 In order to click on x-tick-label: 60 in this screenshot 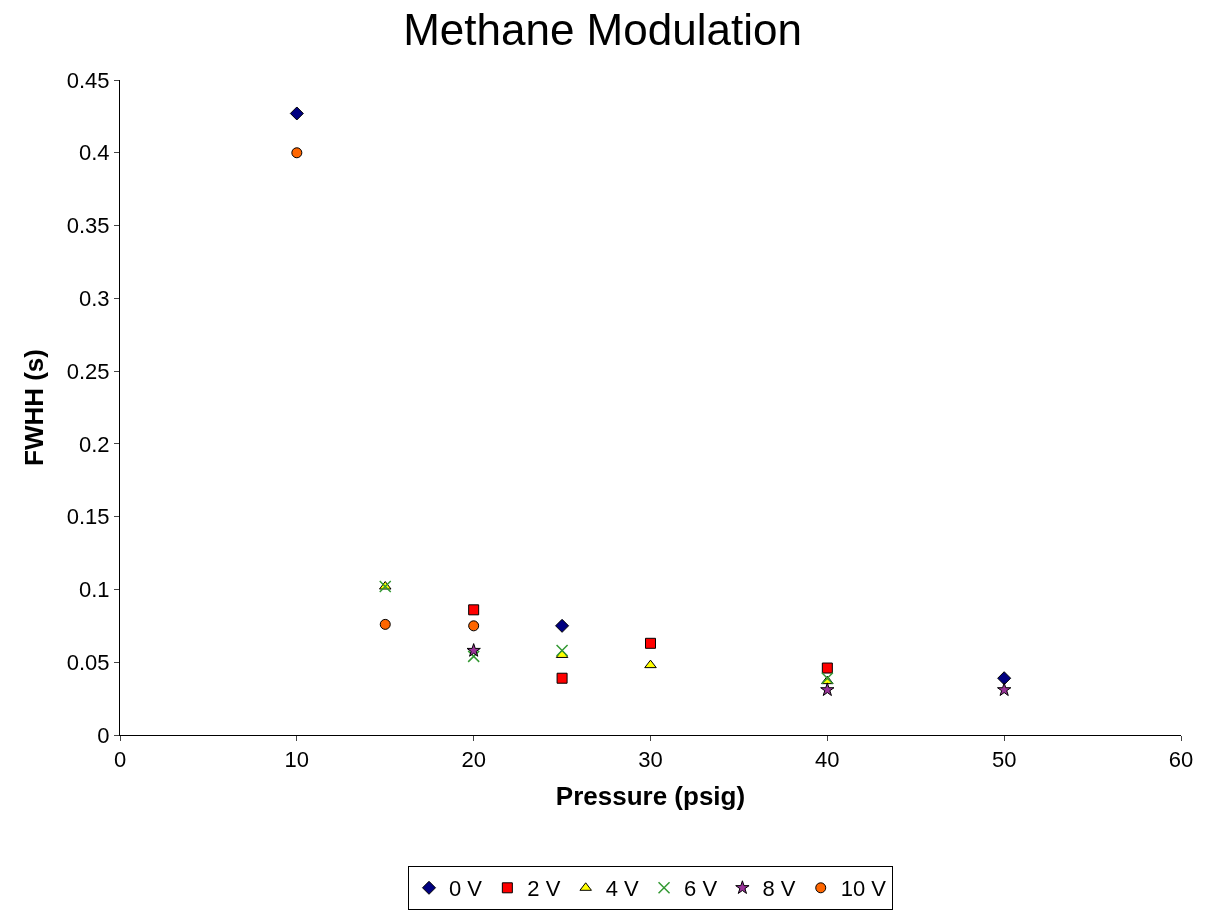, I will do `click(1181, 760)`.